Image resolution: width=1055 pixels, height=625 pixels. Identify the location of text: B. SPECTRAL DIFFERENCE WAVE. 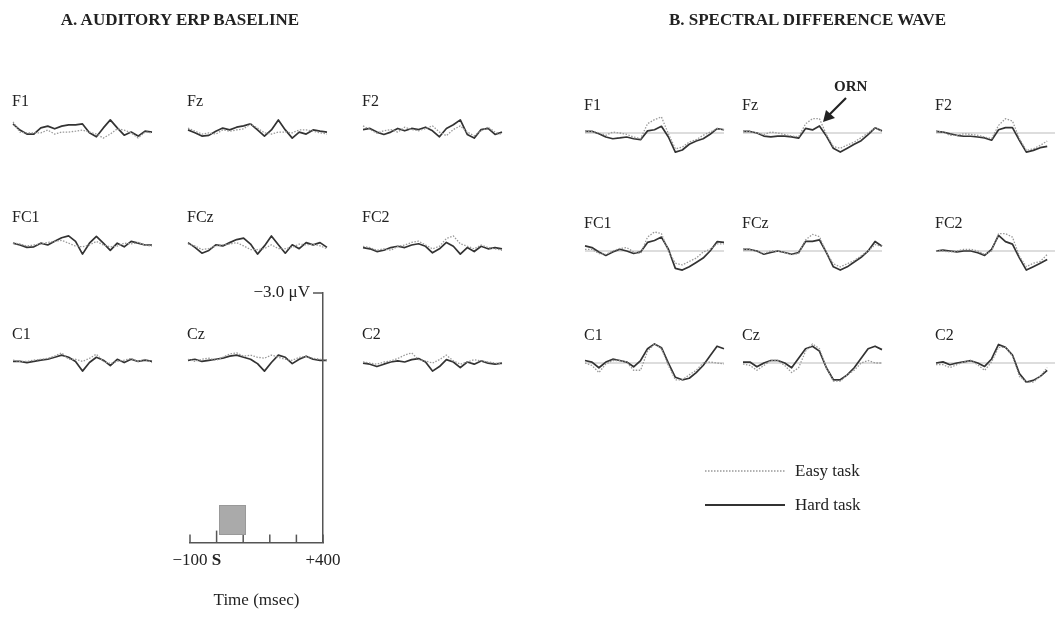
(807, 20).